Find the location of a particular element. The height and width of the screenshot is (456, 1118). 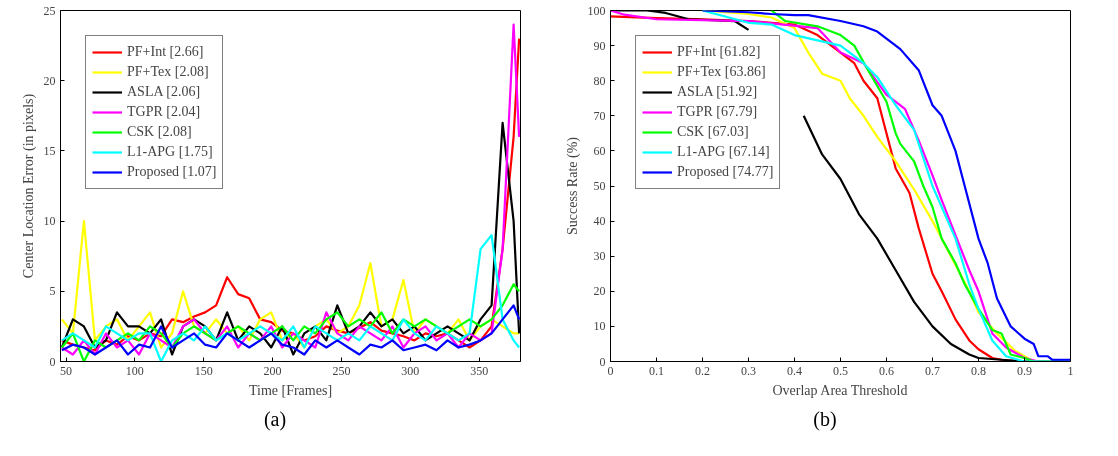

x-tick-label: 0.6 is located at coordinates (886, 370).